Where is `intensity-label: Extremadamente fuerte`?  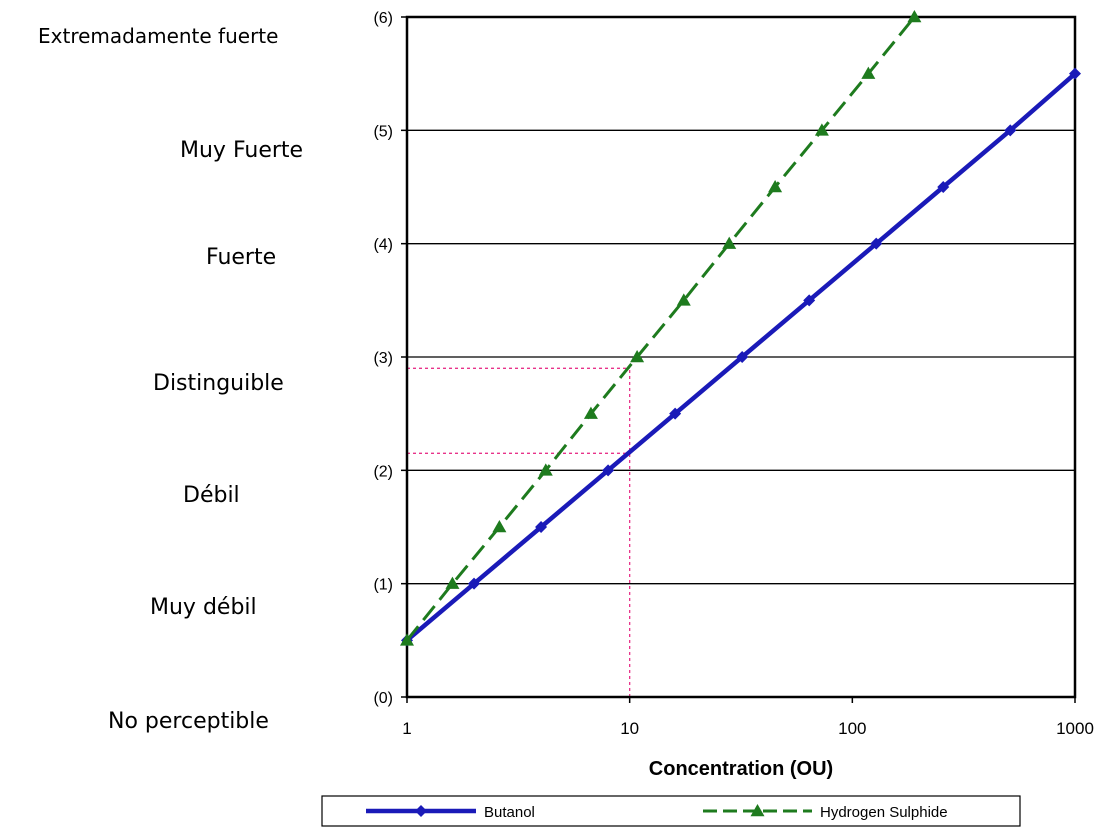
intensity-label: Extremadamente fuerte is located at coordinates (158, 36).